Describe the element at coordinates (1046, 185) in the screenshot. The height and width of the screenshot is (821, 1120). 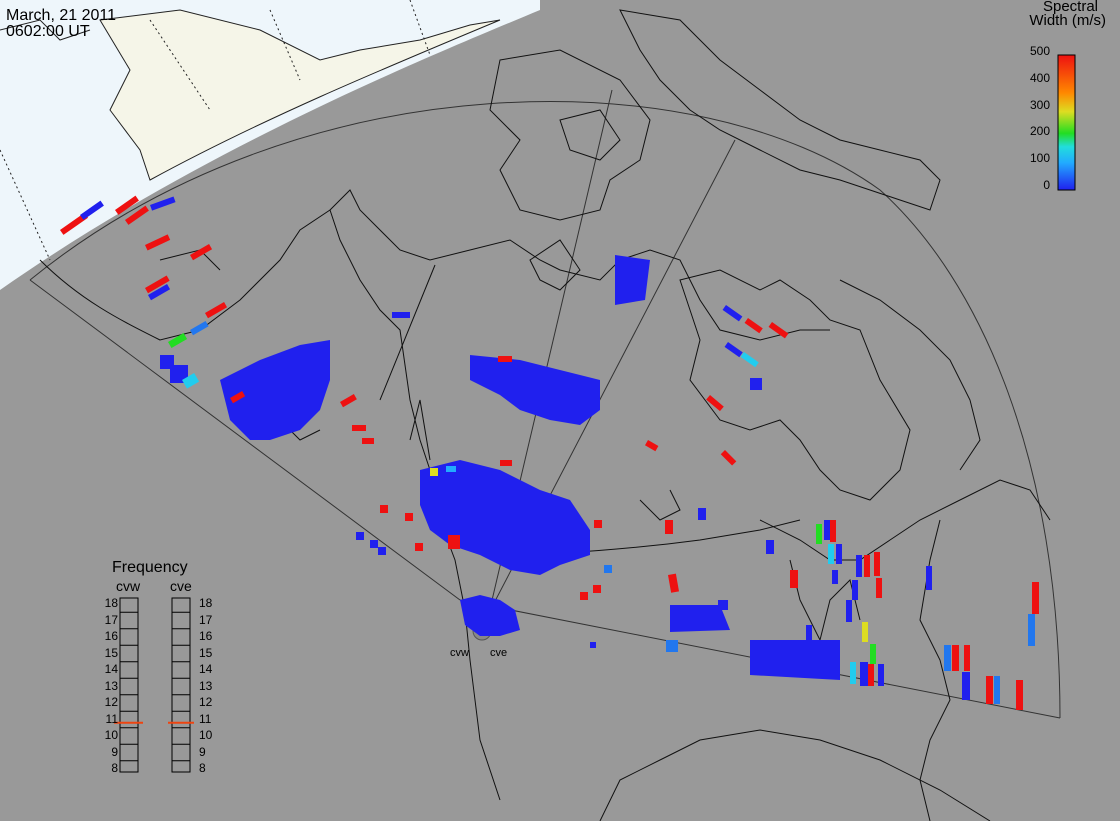
I see `colorbar-tick-label: 0` at that location.